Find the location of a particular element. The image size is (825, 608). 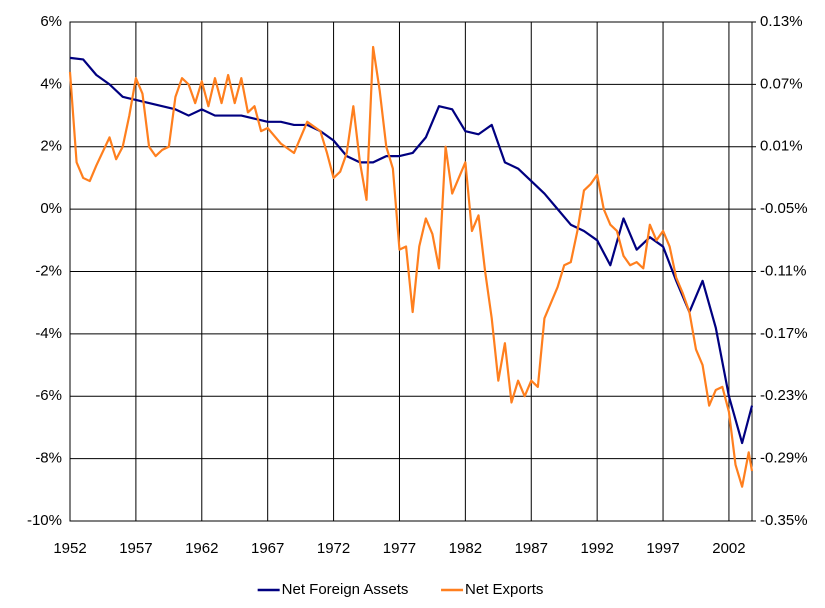

y2-tick-label: -0.05% is located at coordinates (784, 208).